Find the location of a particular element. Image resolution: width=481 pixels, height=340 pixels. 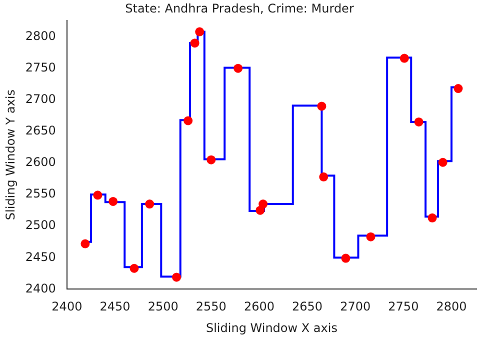

y-tick-label: 2500 is located at coordinates (40, 225).